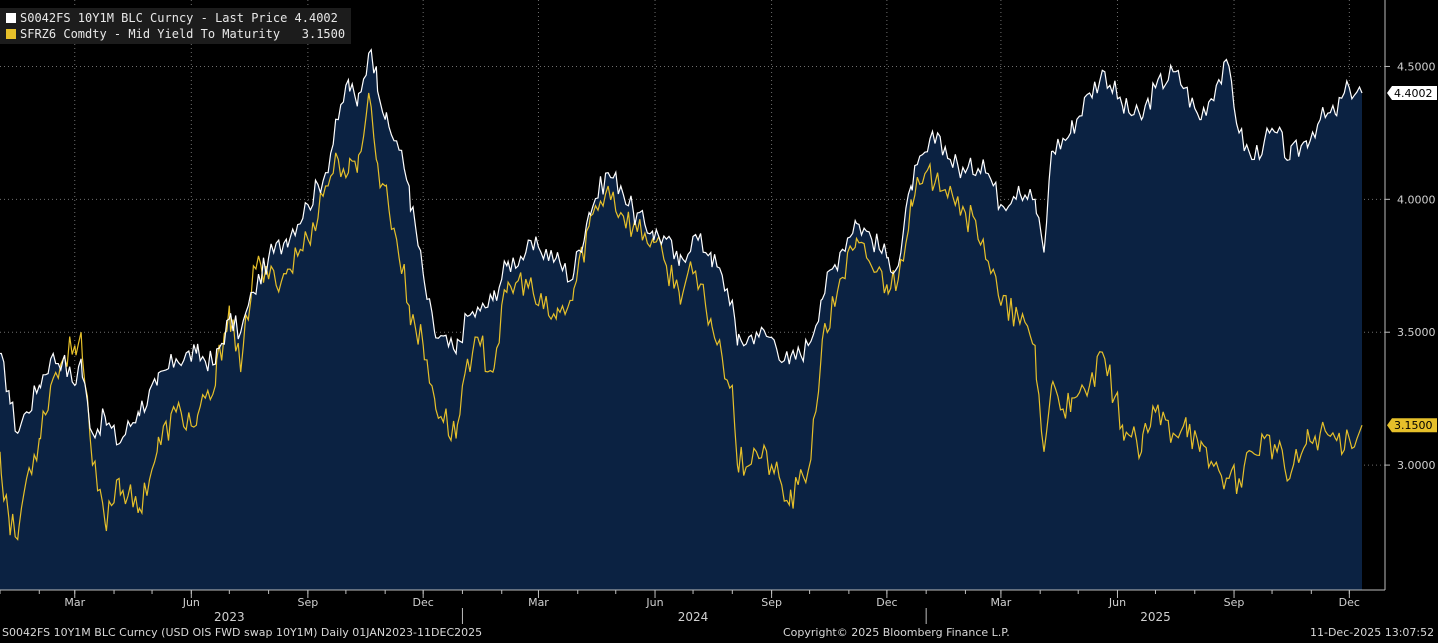  I want to click on last-value-tag-yellow-shape, so click(1412, 425).